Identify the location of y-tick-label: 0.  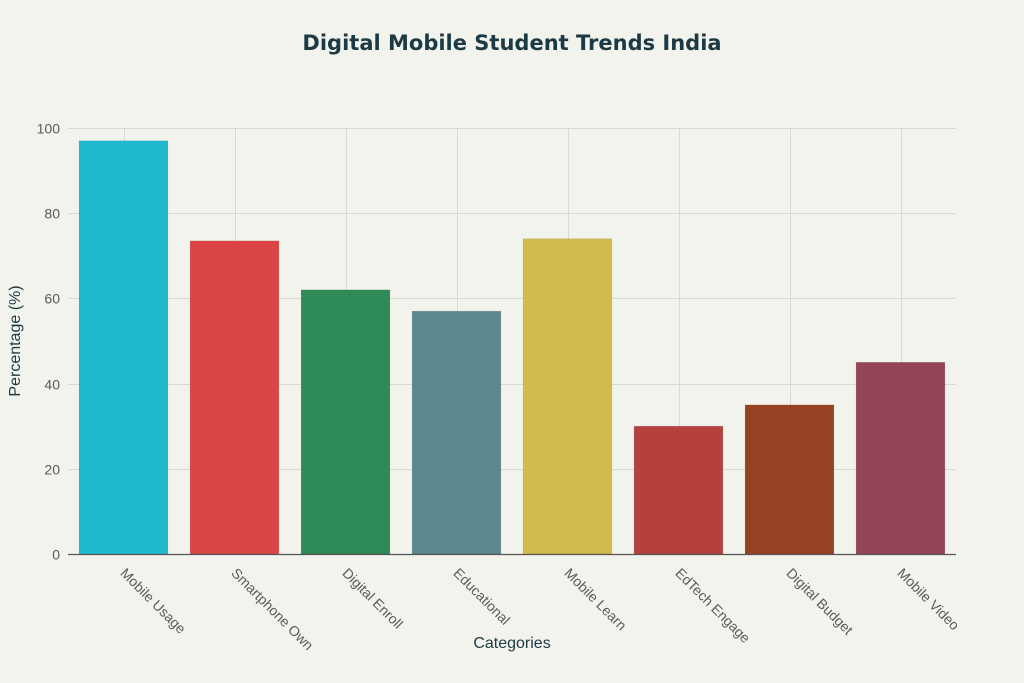
(56, 555).